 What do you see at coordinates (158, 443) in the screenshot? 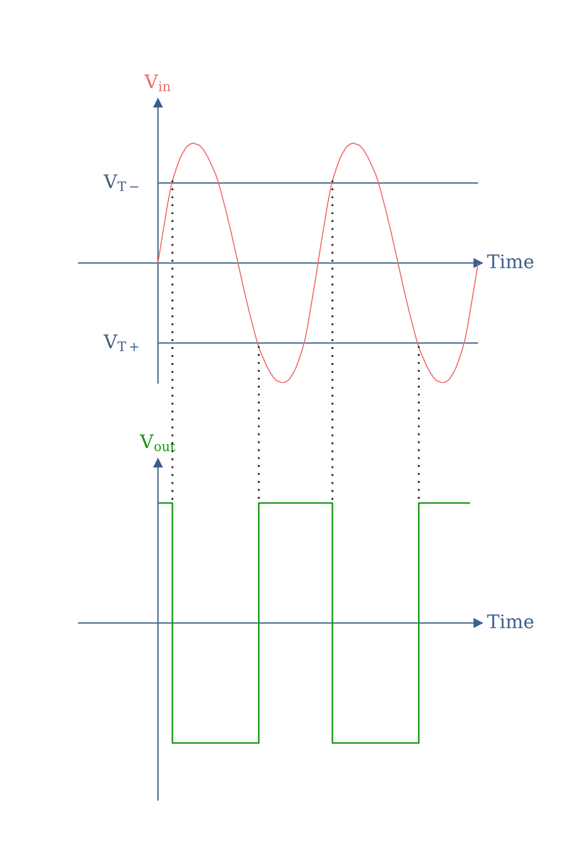
I see `y-axis-title: V$_{out}$` at bounding box center [158, 443].